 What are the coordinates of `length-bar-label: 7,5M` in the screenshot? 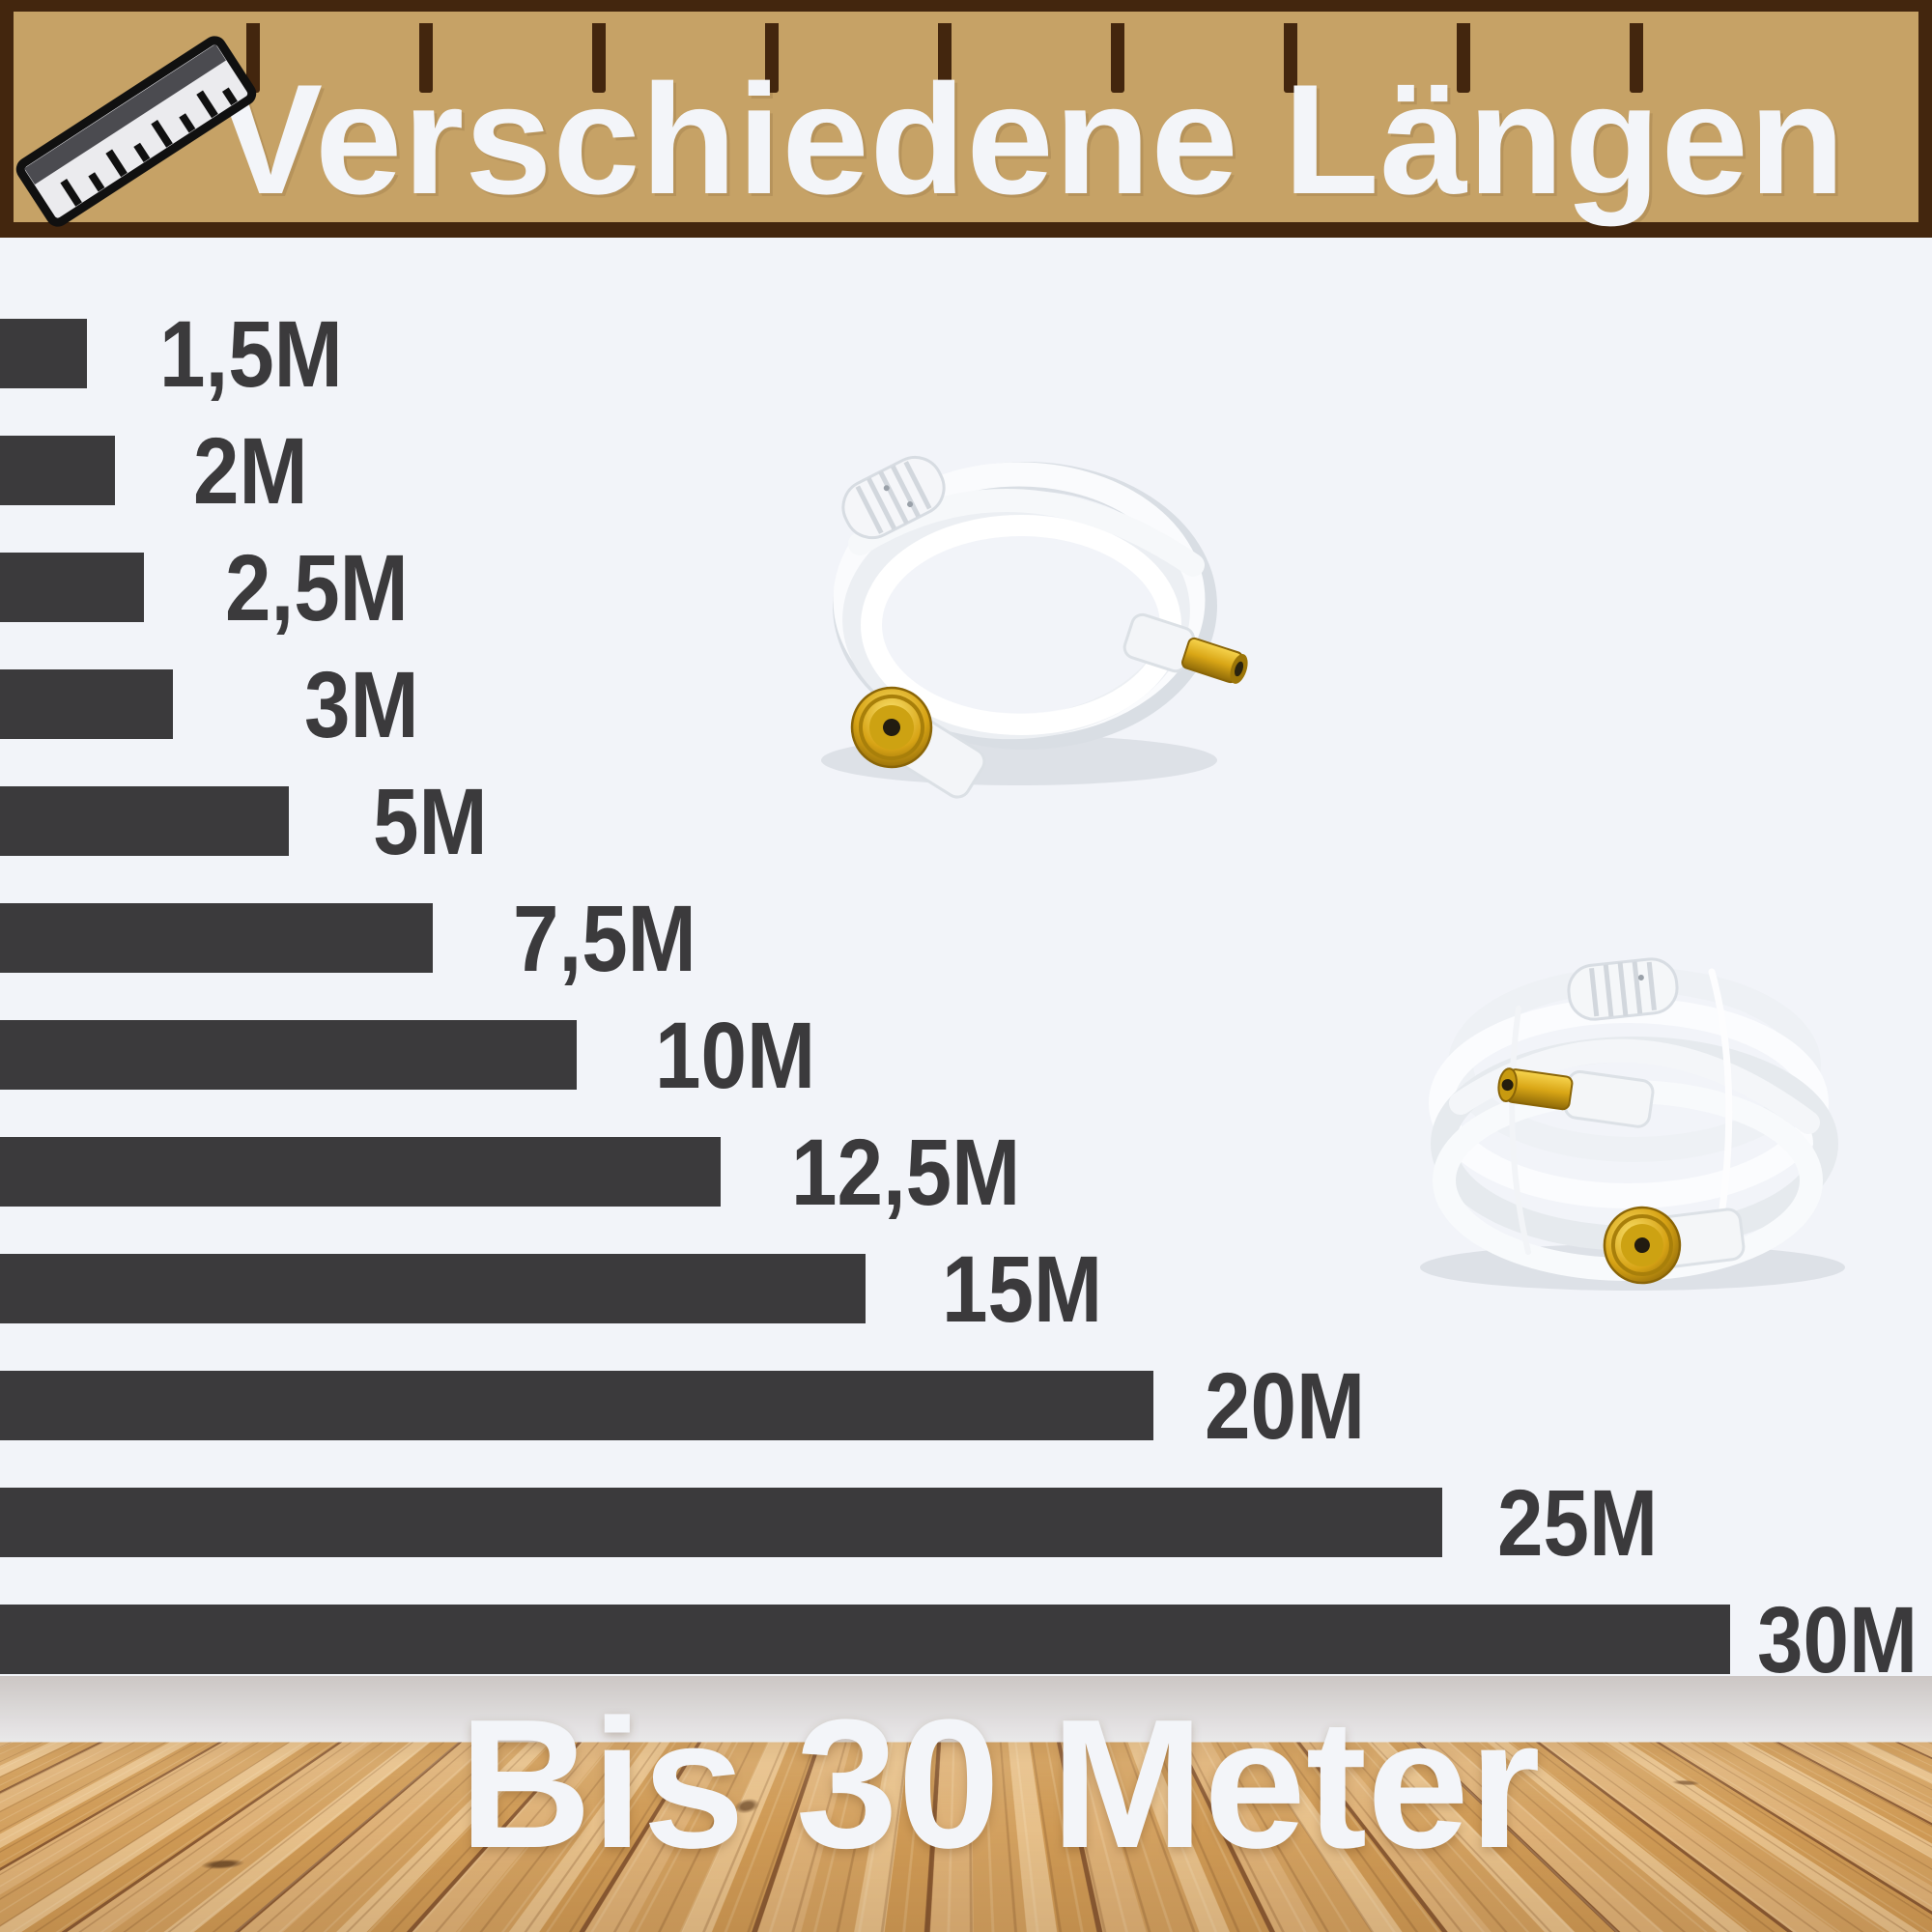 It's located at (604, 938).